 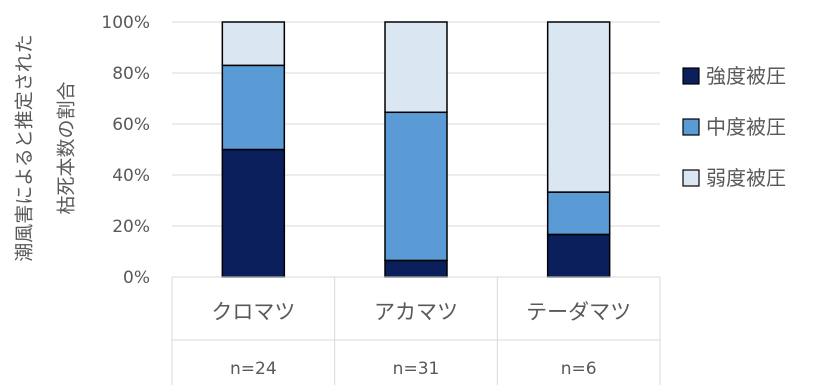 I want to click on legend-label: 強度被圧, so click(x=746, y=76).